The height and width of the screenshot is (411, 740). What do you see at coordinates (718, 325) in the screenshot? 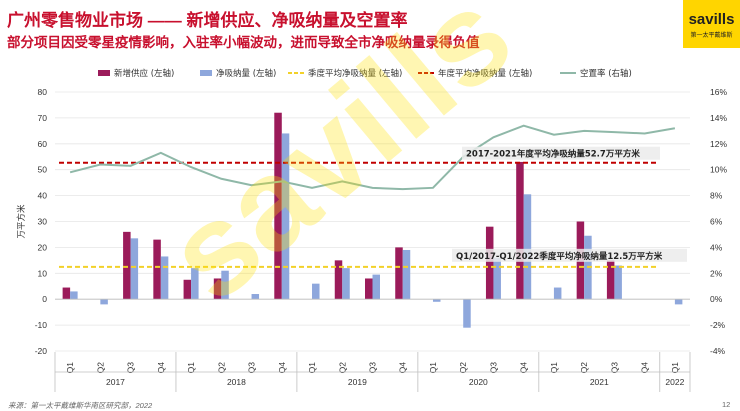
I see `y2-tick-label: -2%` at bounding box center [718, 325].